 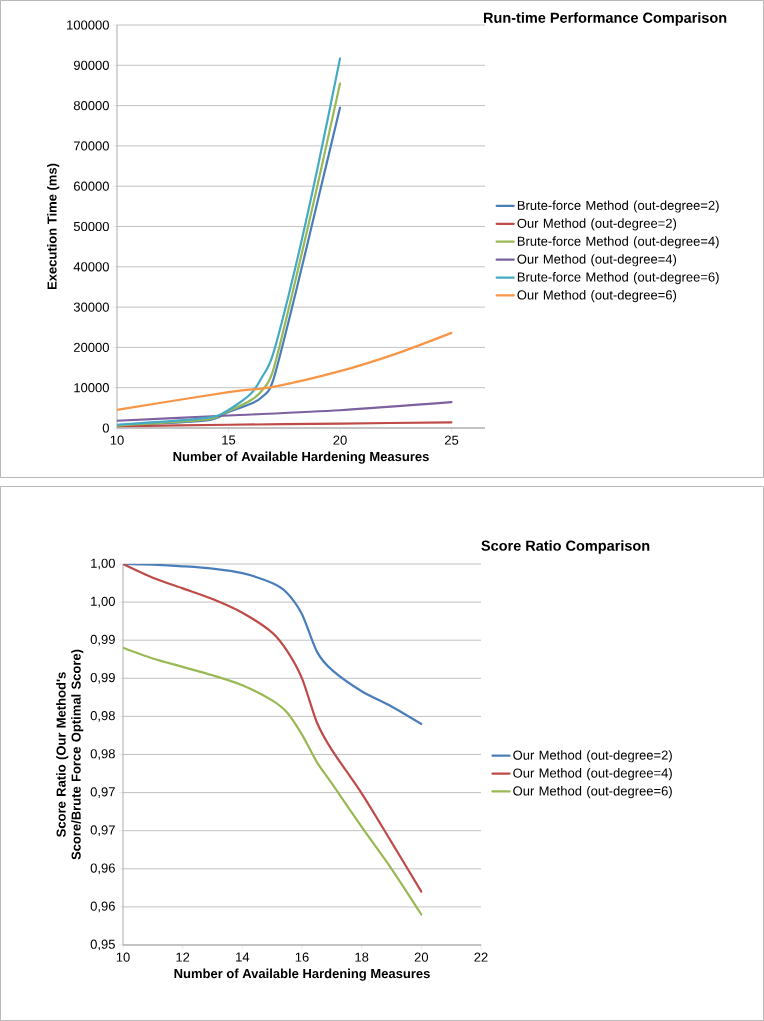 What do you see at coordinates (302, 957) in the screenshot?
I see `x-tick-label: 16` at bounding box center [302, 957].